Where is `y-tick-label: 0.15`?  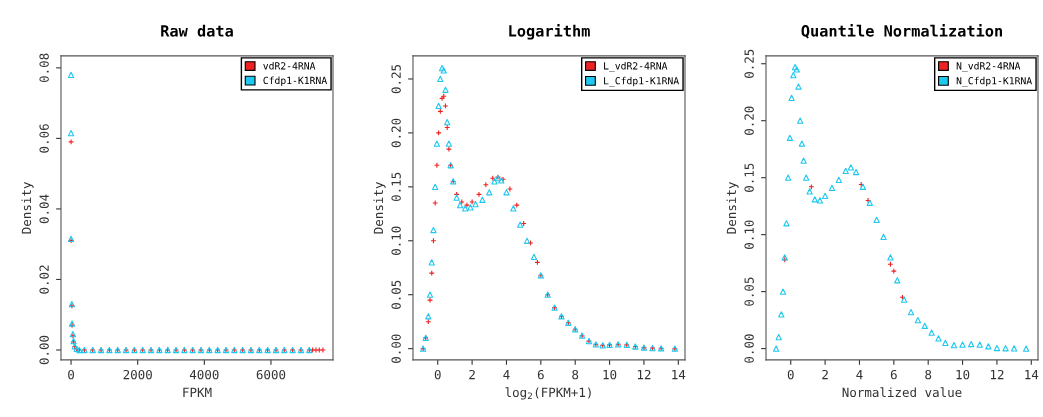 y-tick-label: 0.15 is located at coordinates (396, 187).